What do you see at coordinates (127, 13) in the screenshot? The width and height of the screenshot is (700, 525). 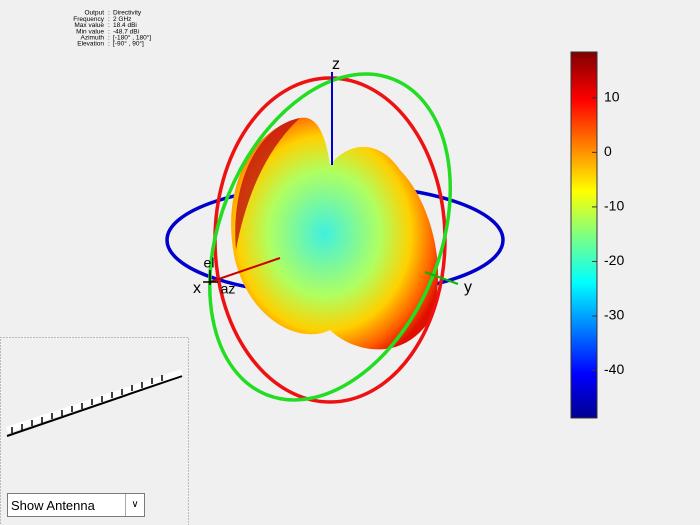 I see `info-value: Directivity` at bounding box center [127, 13].